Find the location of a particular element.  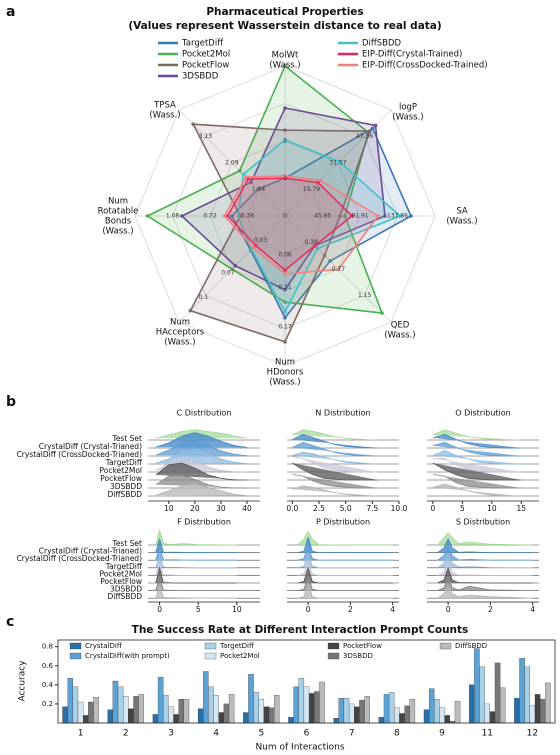

radar-tick-label: 2 is located at coordinates (285, 141).